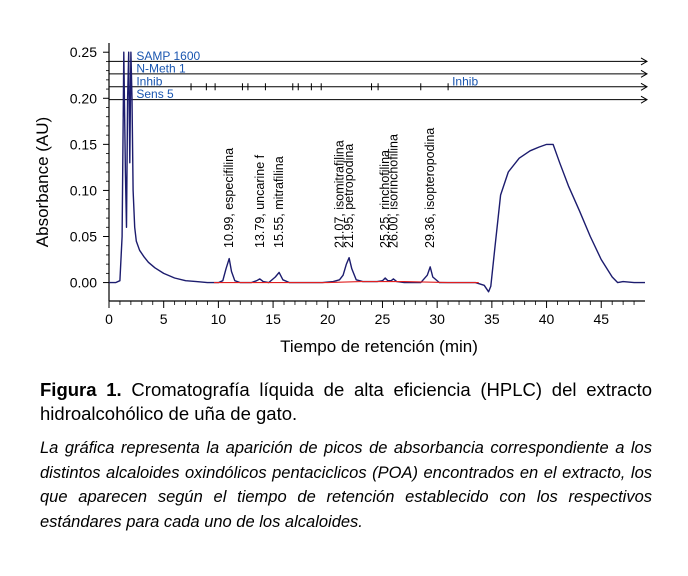  Describe the element at coordinates (260, 201) in the screenshot. I see `peak-label: 13.79, uncarine f` at that location.